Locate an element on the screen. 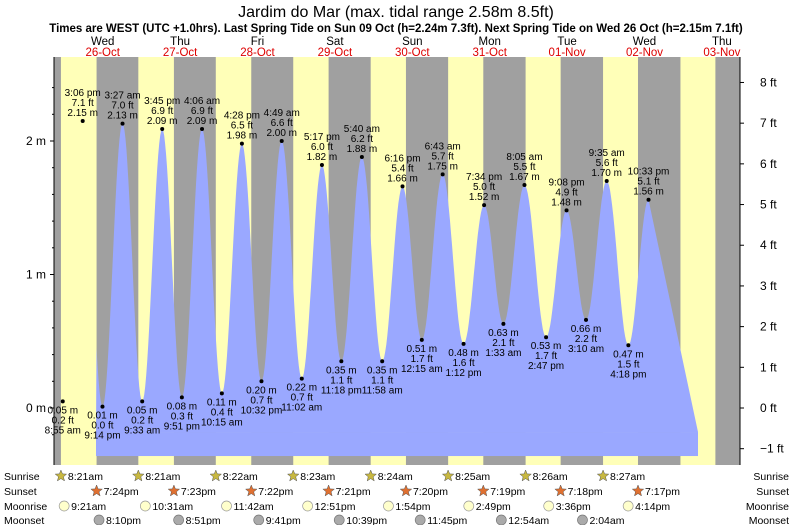  astro-label-right: Moonrise is located at coordinates (767, 507).